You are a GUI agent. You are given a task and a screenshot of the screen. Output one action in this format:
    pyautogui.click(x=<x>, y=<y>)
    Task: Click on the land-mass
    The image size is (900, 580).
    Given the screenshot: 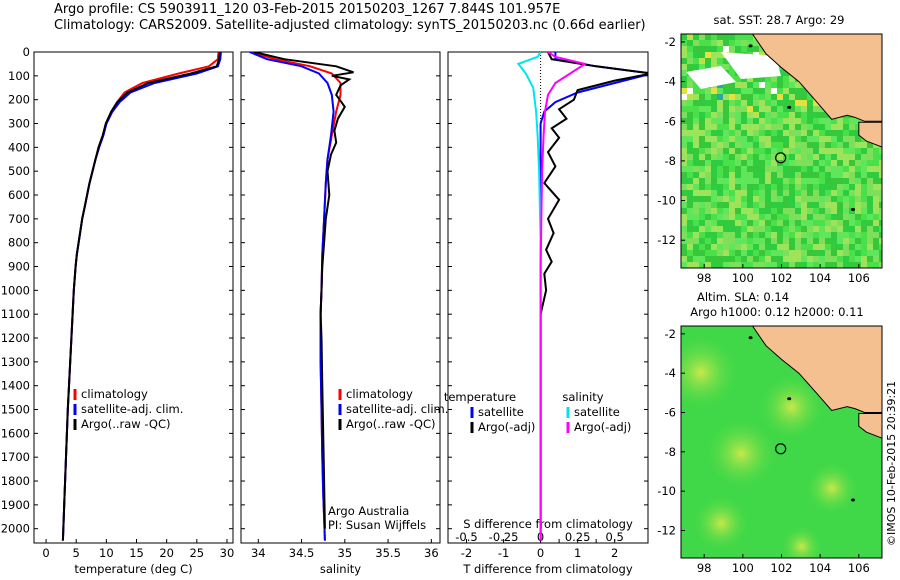 What is the action you would take?
    pyautogui.click(x=816, y=369)
    